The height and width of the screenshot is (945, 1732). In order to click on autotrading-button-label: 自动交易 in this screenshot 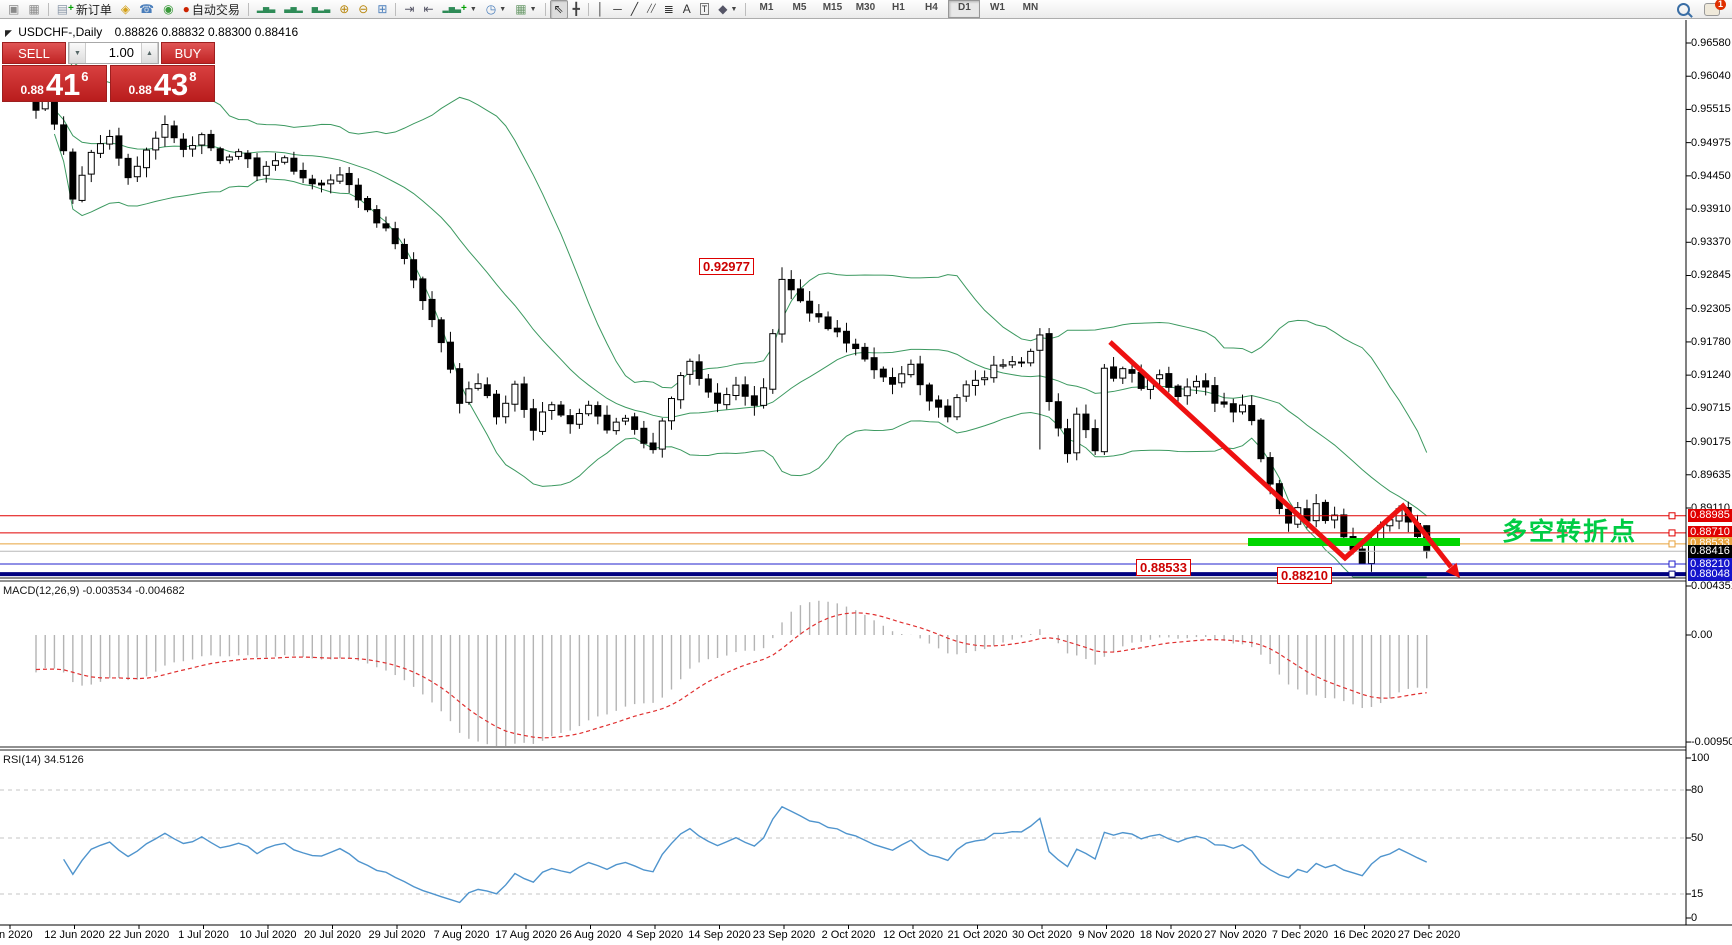, I will do `click(215, 9)`.